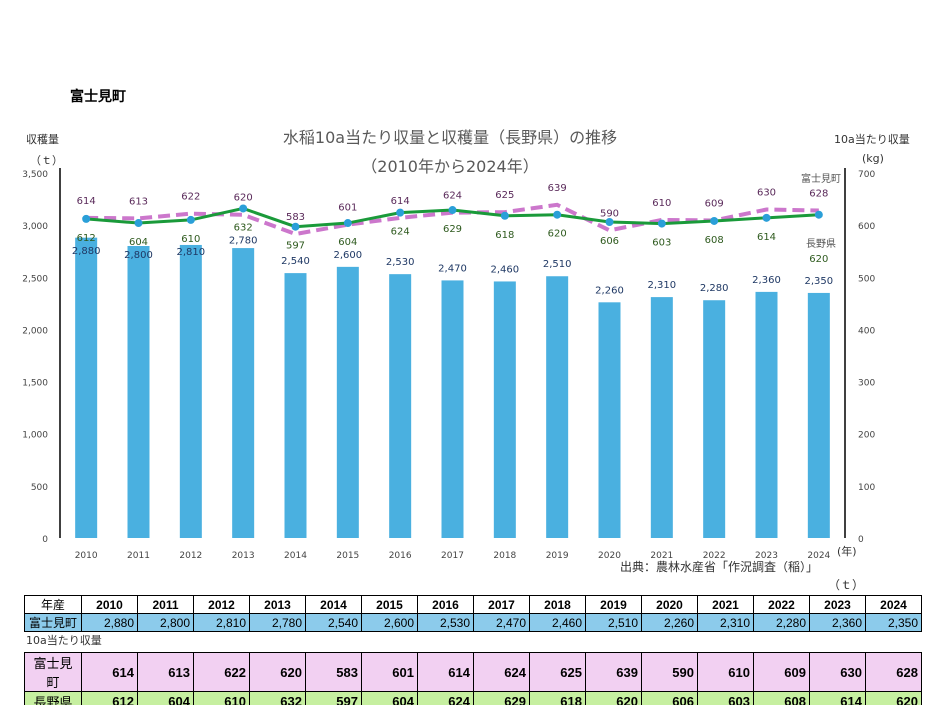 The height and width of the screenshot is (705, 940). I want to click on yield-cell: 603, so click(725, 698).